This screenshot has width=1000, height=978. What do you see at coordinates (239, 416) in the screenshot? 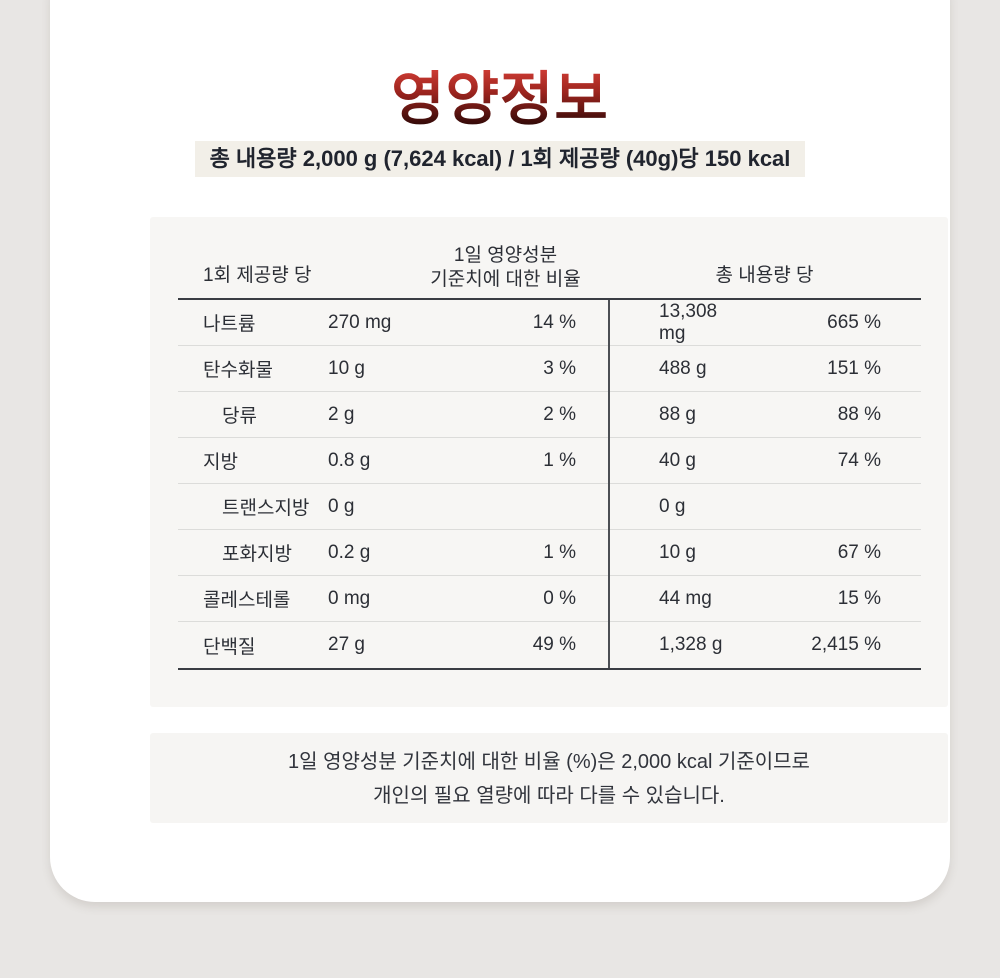
I see `nutrient-name: 당류` at bounding box center [239, 416].